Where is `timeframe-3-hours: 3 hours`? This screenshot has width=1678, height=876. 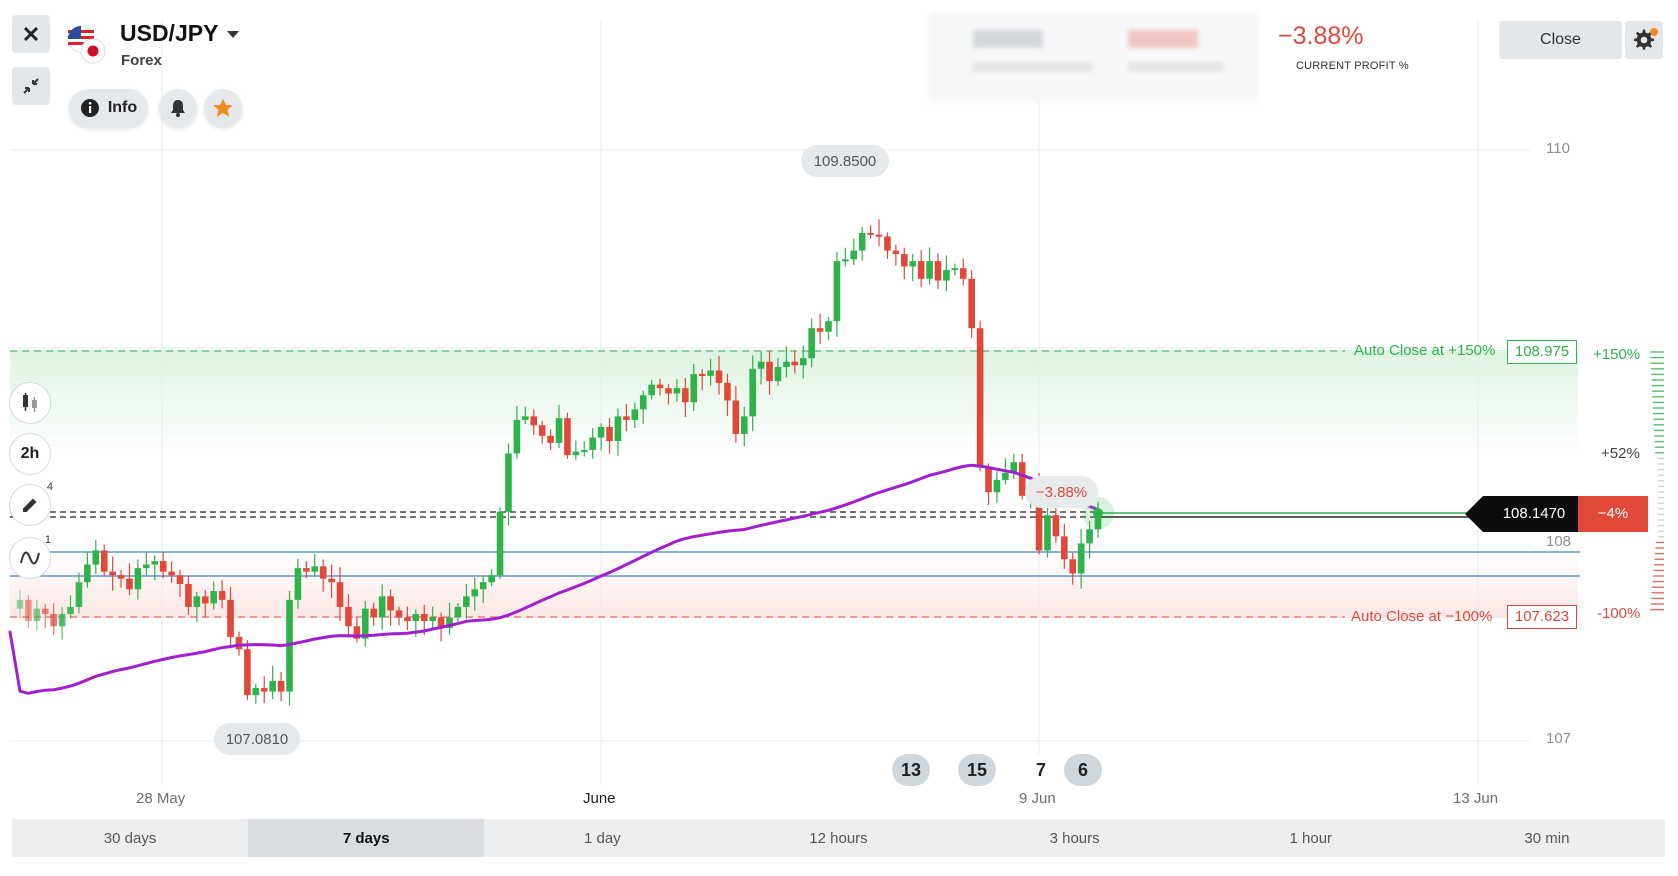
timeframe-3-hours: 3 hours is located at coordinates (1074, 838).